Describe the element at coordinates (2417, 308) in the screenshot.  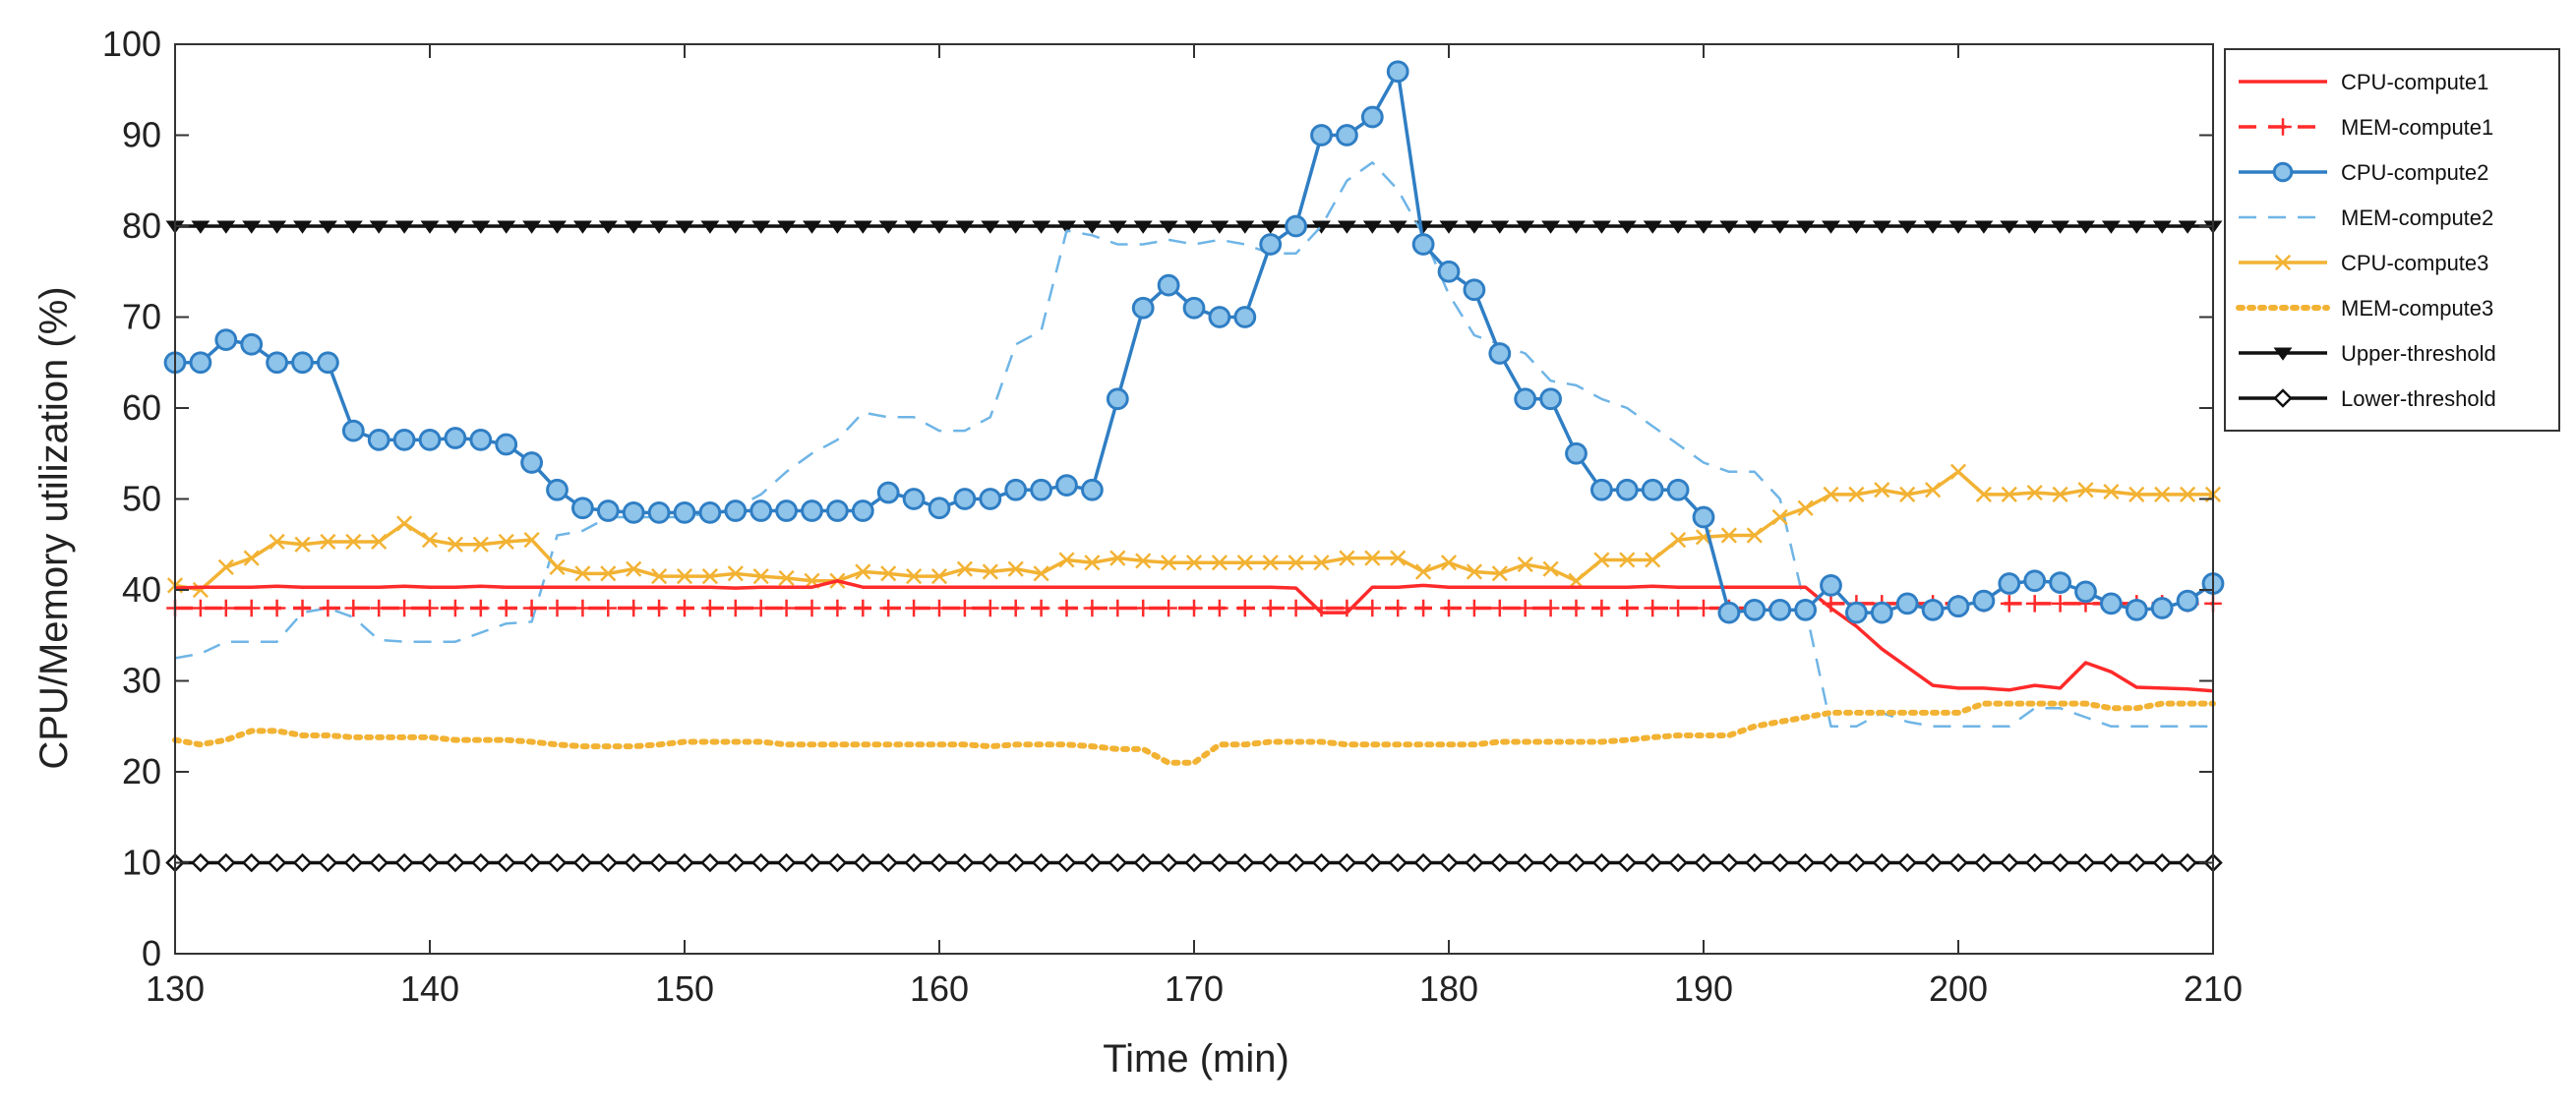
I see `legend-label: MEM-compute3` at that location.